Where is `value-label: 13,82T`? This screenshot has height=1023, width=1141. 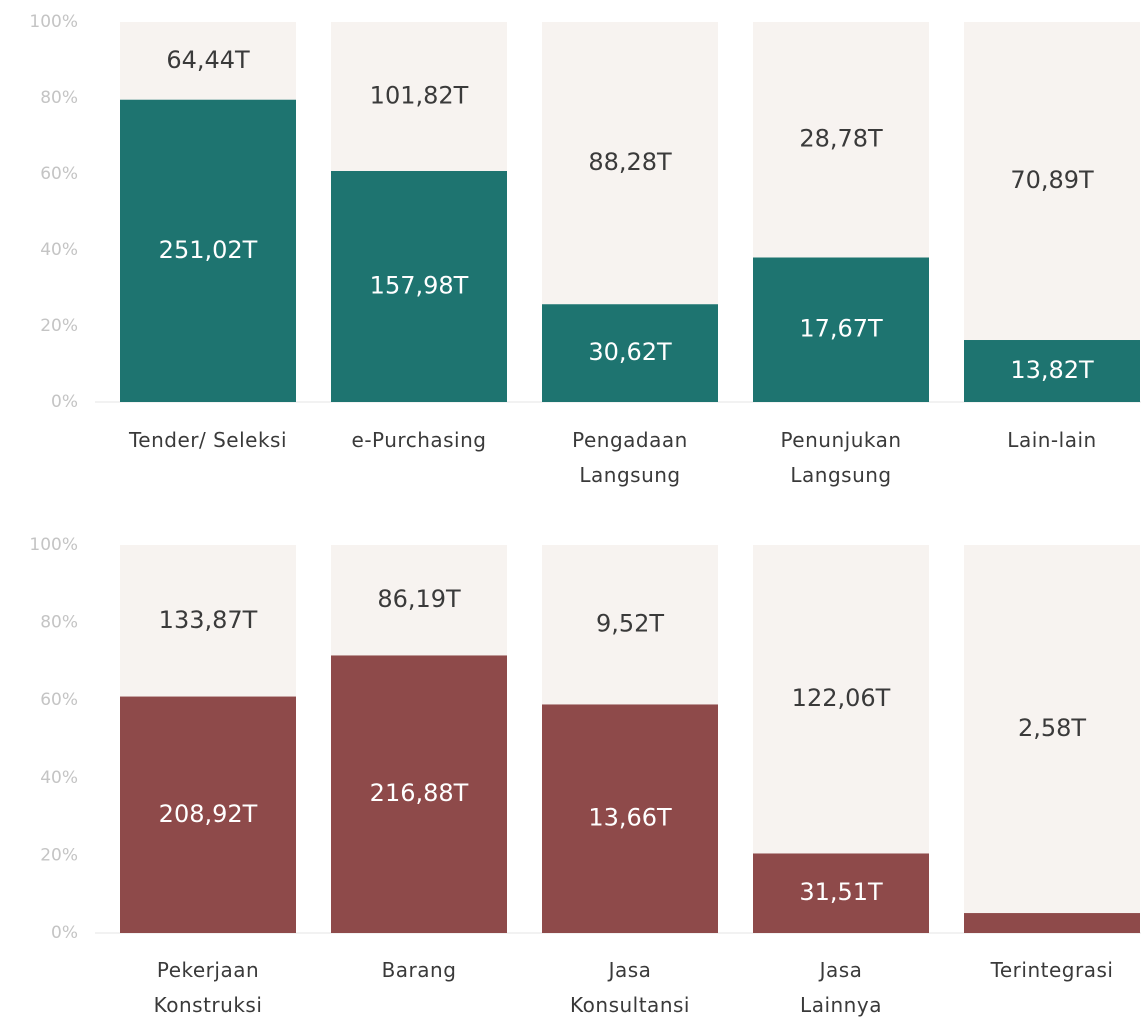 value-label: 13,82T is located at coordinates (1052, 370).